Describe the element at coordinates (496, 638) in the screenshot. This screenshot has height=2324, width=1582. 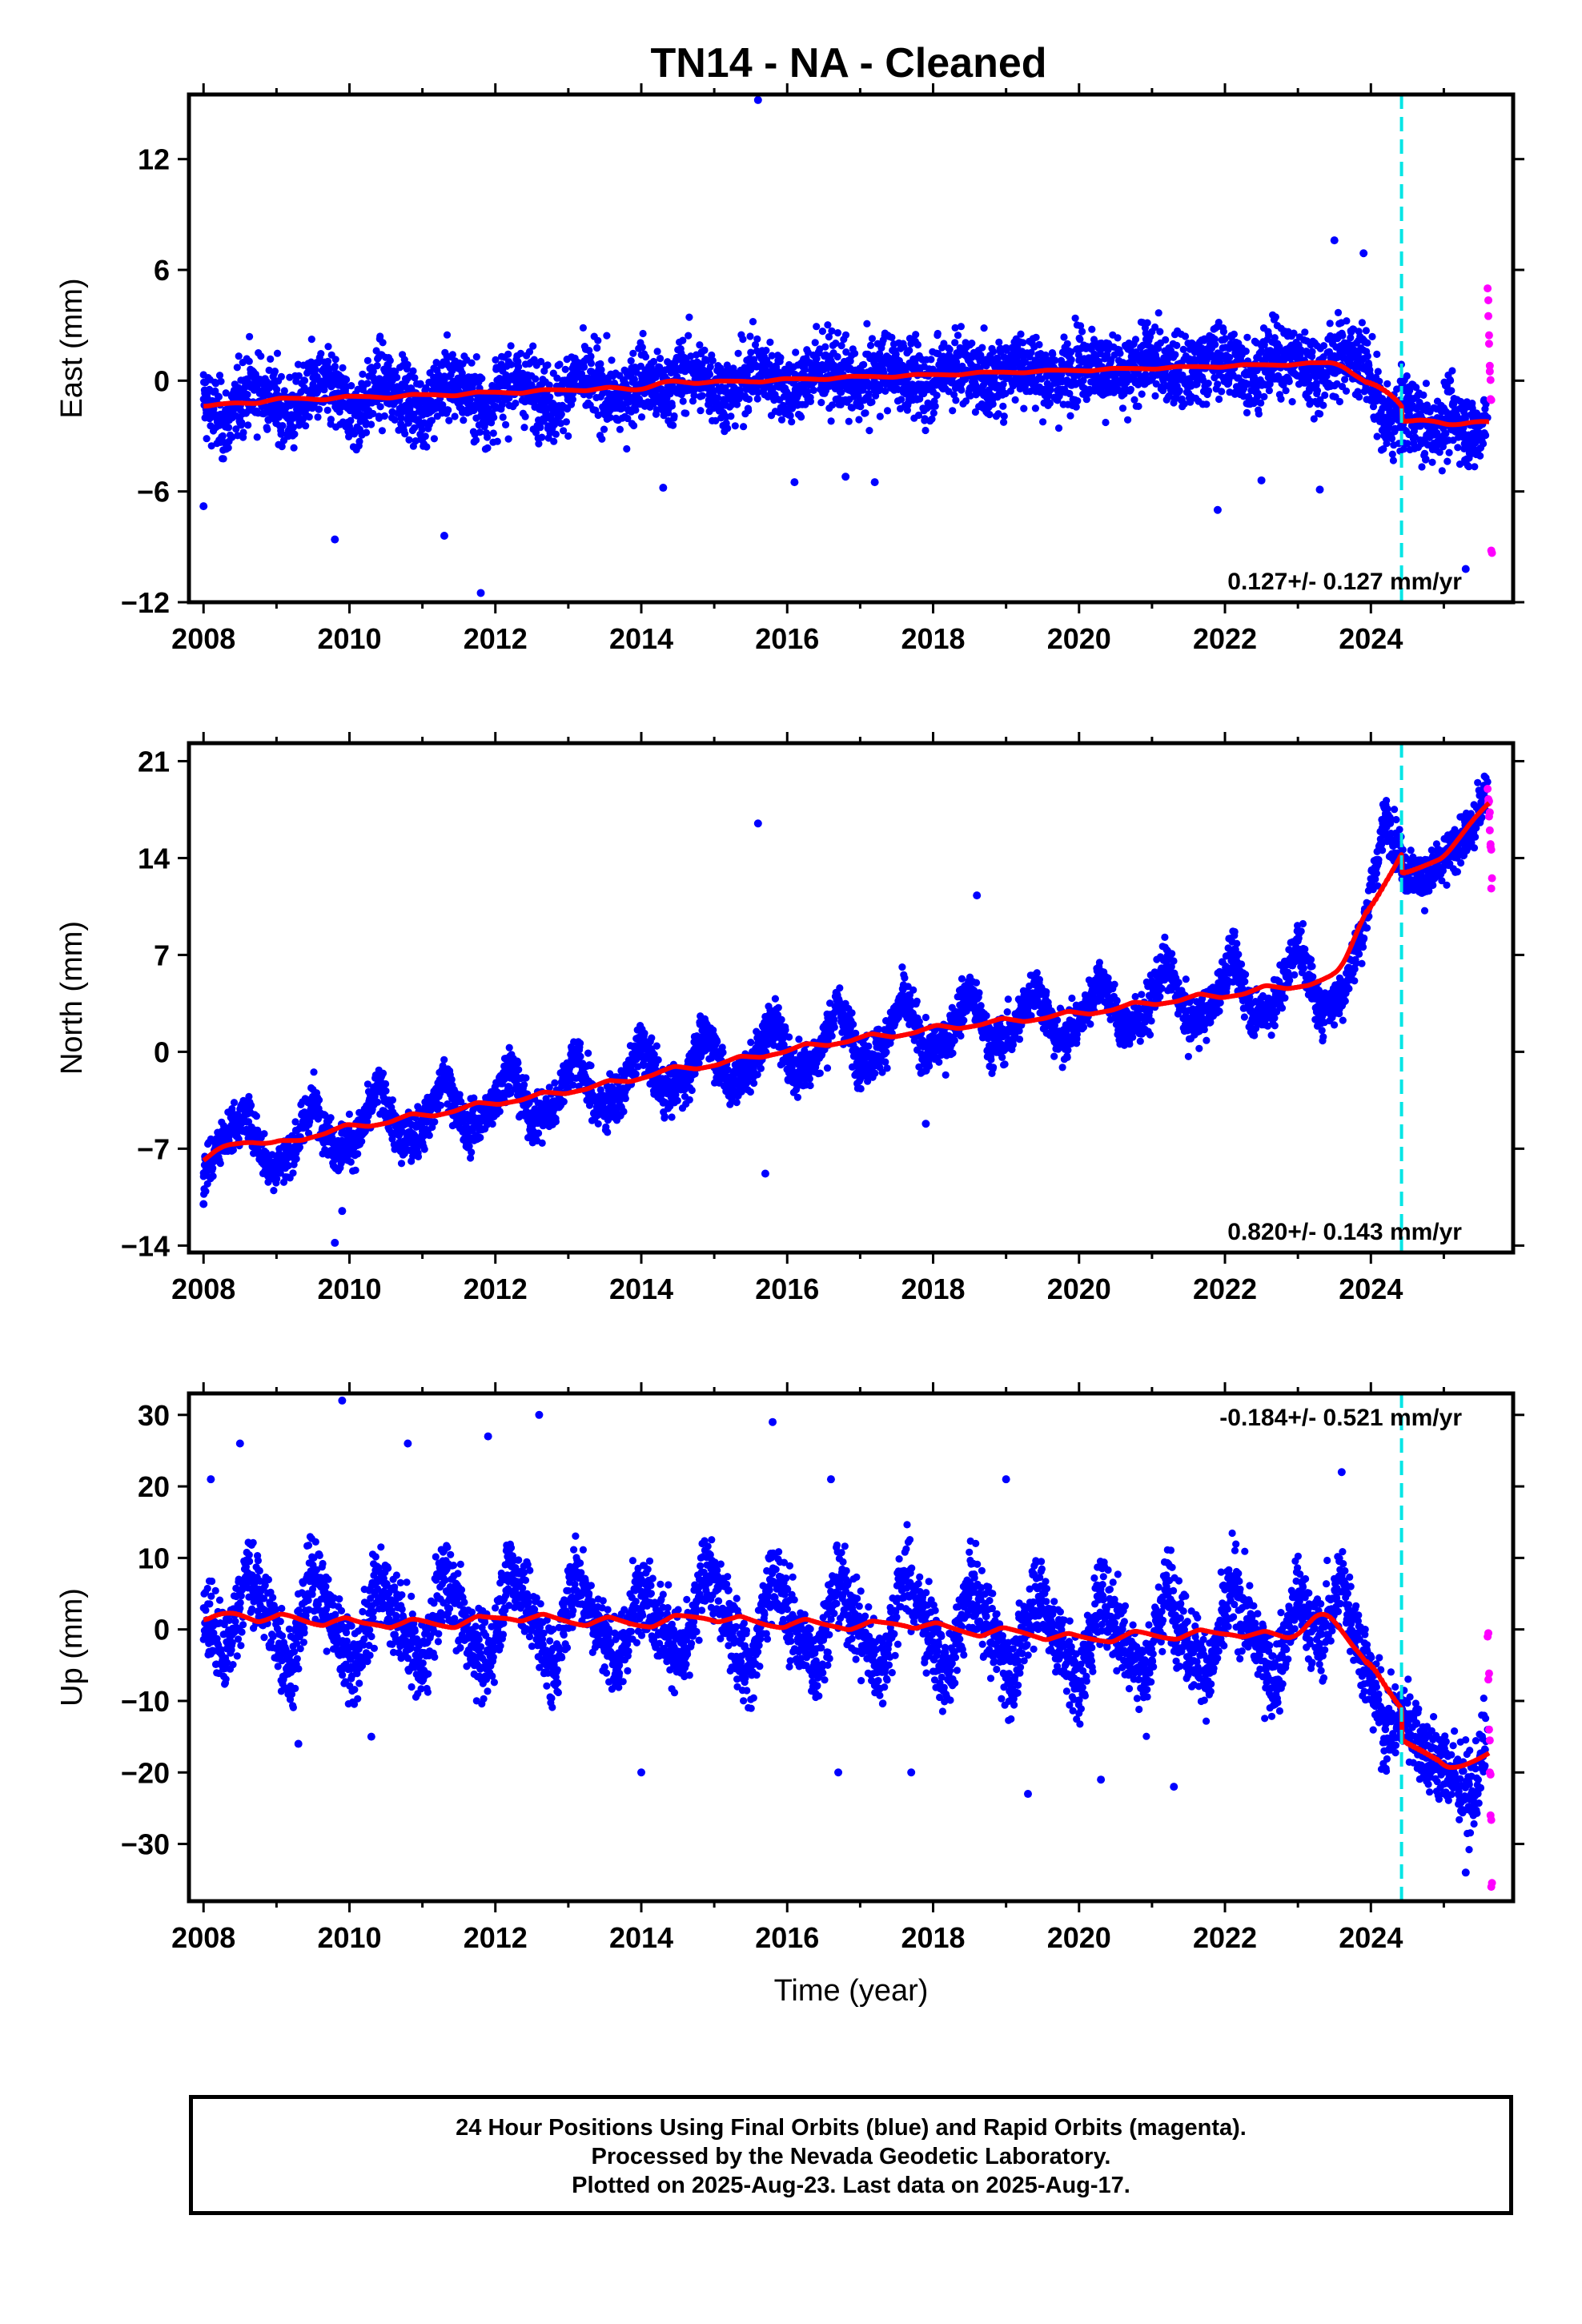
I see `x-tick-label: 2012` at that location.